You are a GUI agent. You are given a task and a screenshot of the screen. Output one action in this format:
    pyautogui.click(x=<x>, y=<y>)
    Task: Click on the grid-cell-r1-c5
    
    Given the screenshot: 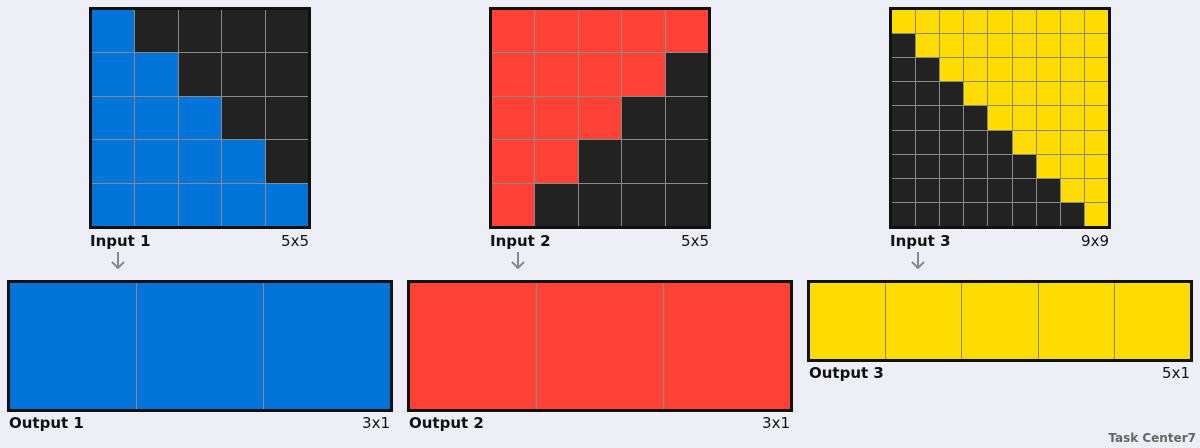 What is the action you would take?
    pyautogui.click(x=1024, y=46)
    